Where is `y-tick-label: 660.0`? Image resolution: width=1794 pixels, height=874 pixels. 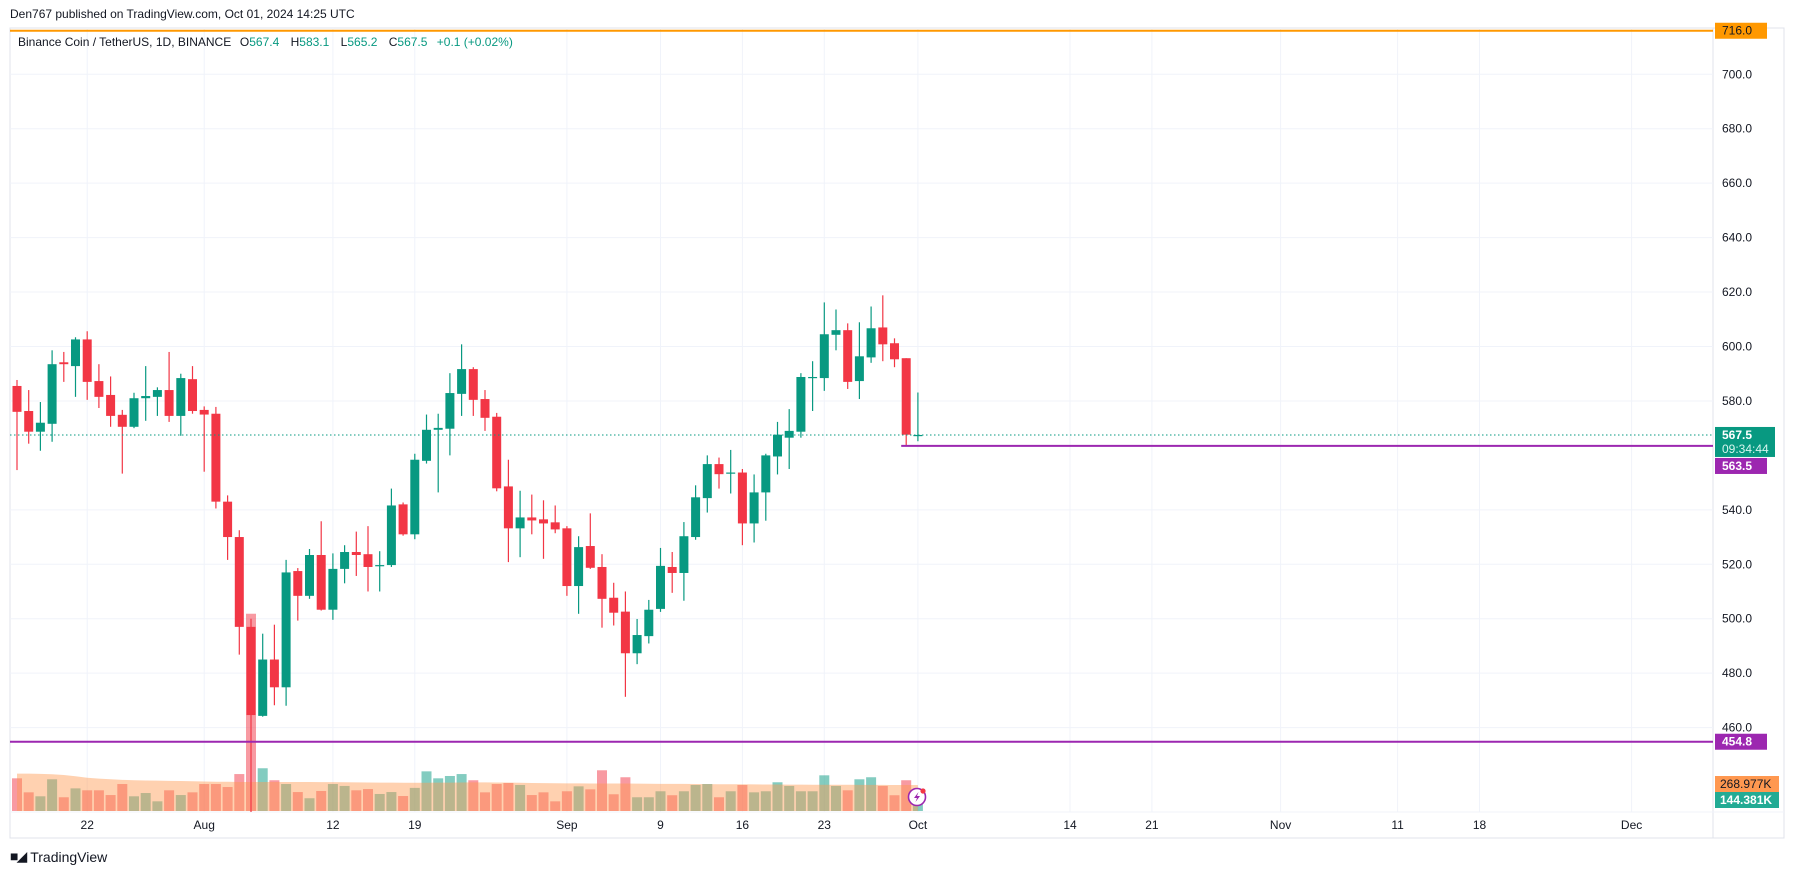
y-tick-label: 660.0 is located at coordinates (1737, 183).